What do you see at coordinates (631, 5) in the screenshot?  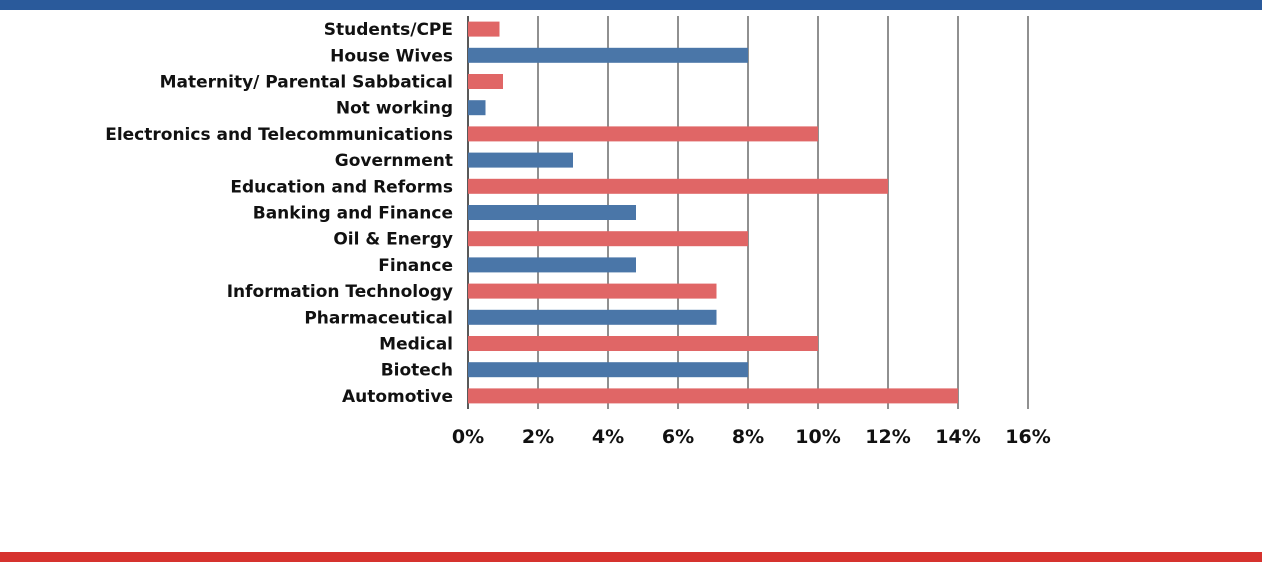 I see `top-accent-band` at bounding box center [631, 5].